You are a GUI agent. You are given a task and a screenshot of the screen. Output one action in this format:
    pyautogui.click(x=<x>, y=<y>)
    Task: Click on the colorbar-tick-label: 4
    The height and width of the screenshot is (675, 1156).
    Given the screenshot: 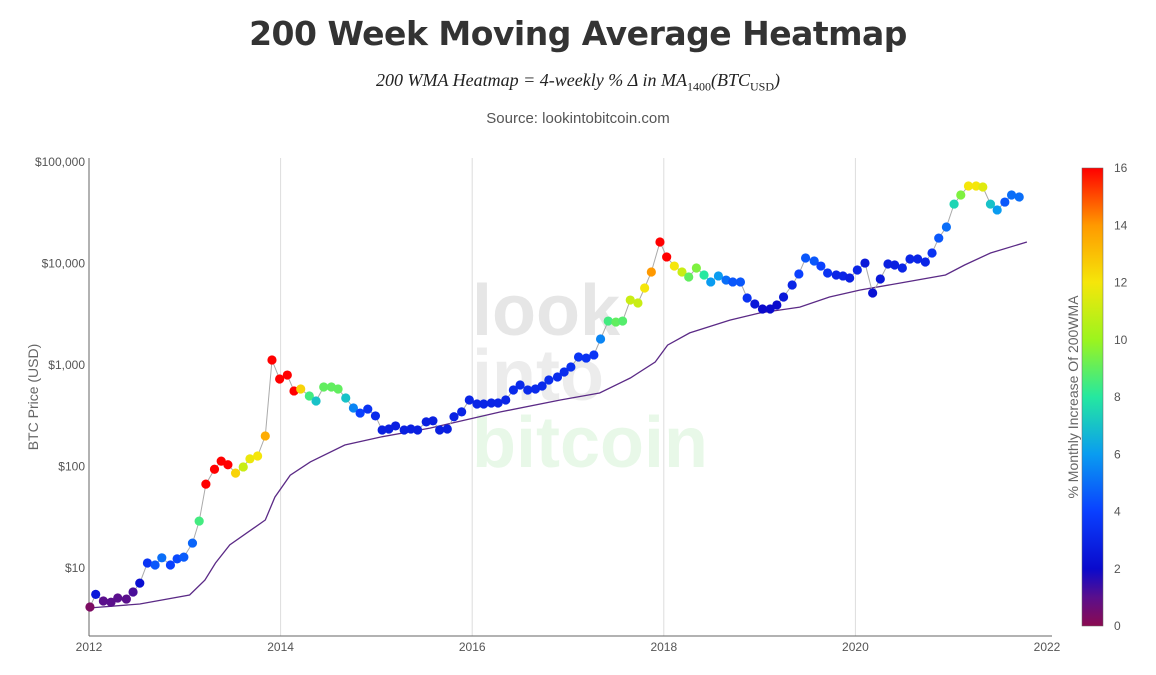 What is the action you would take?
    pyautogui.click(x=1117, y=512)
    